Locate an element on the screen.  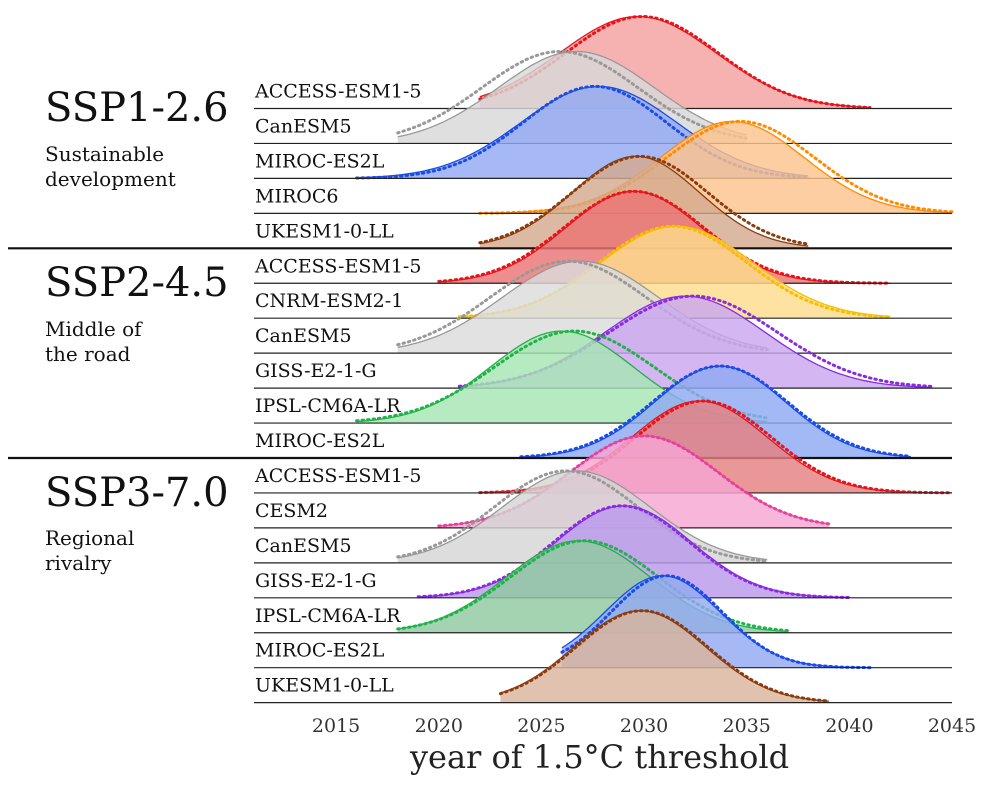
group-subtitle-ssp3: Regional rivalry is located at coordinates (90, 550).